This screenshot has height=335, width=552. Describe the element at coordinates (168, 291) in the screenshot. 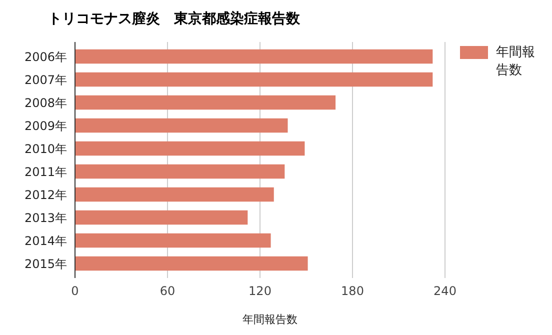

I see `xtick: 60` at that location.